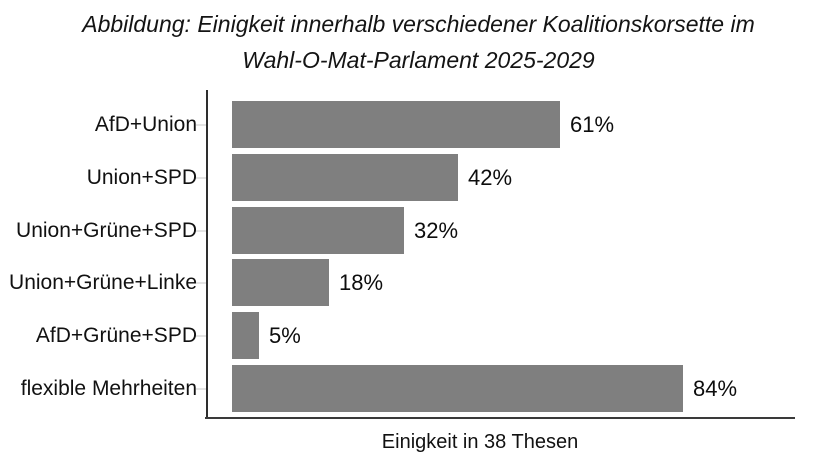  I want to click on value-label: 32%, so click(436, 230).